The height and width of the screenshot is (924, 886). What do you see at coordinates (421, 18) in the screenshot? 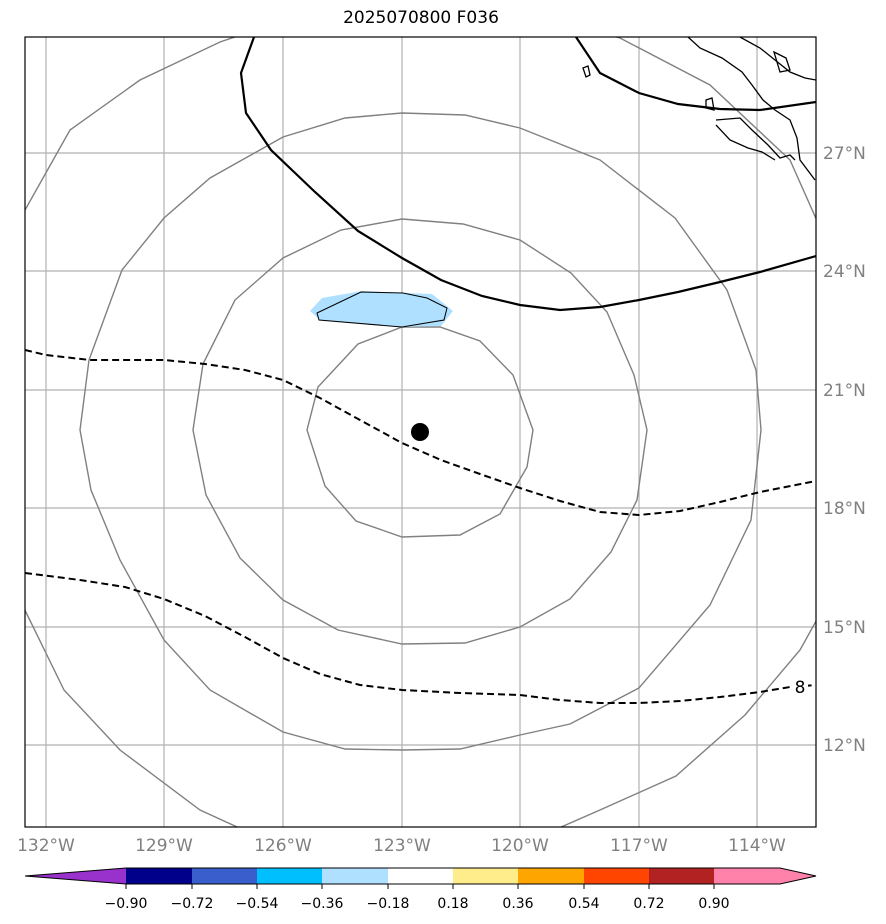
I see `map-title: 2025070800 F036` at bounding box center [421, 18].